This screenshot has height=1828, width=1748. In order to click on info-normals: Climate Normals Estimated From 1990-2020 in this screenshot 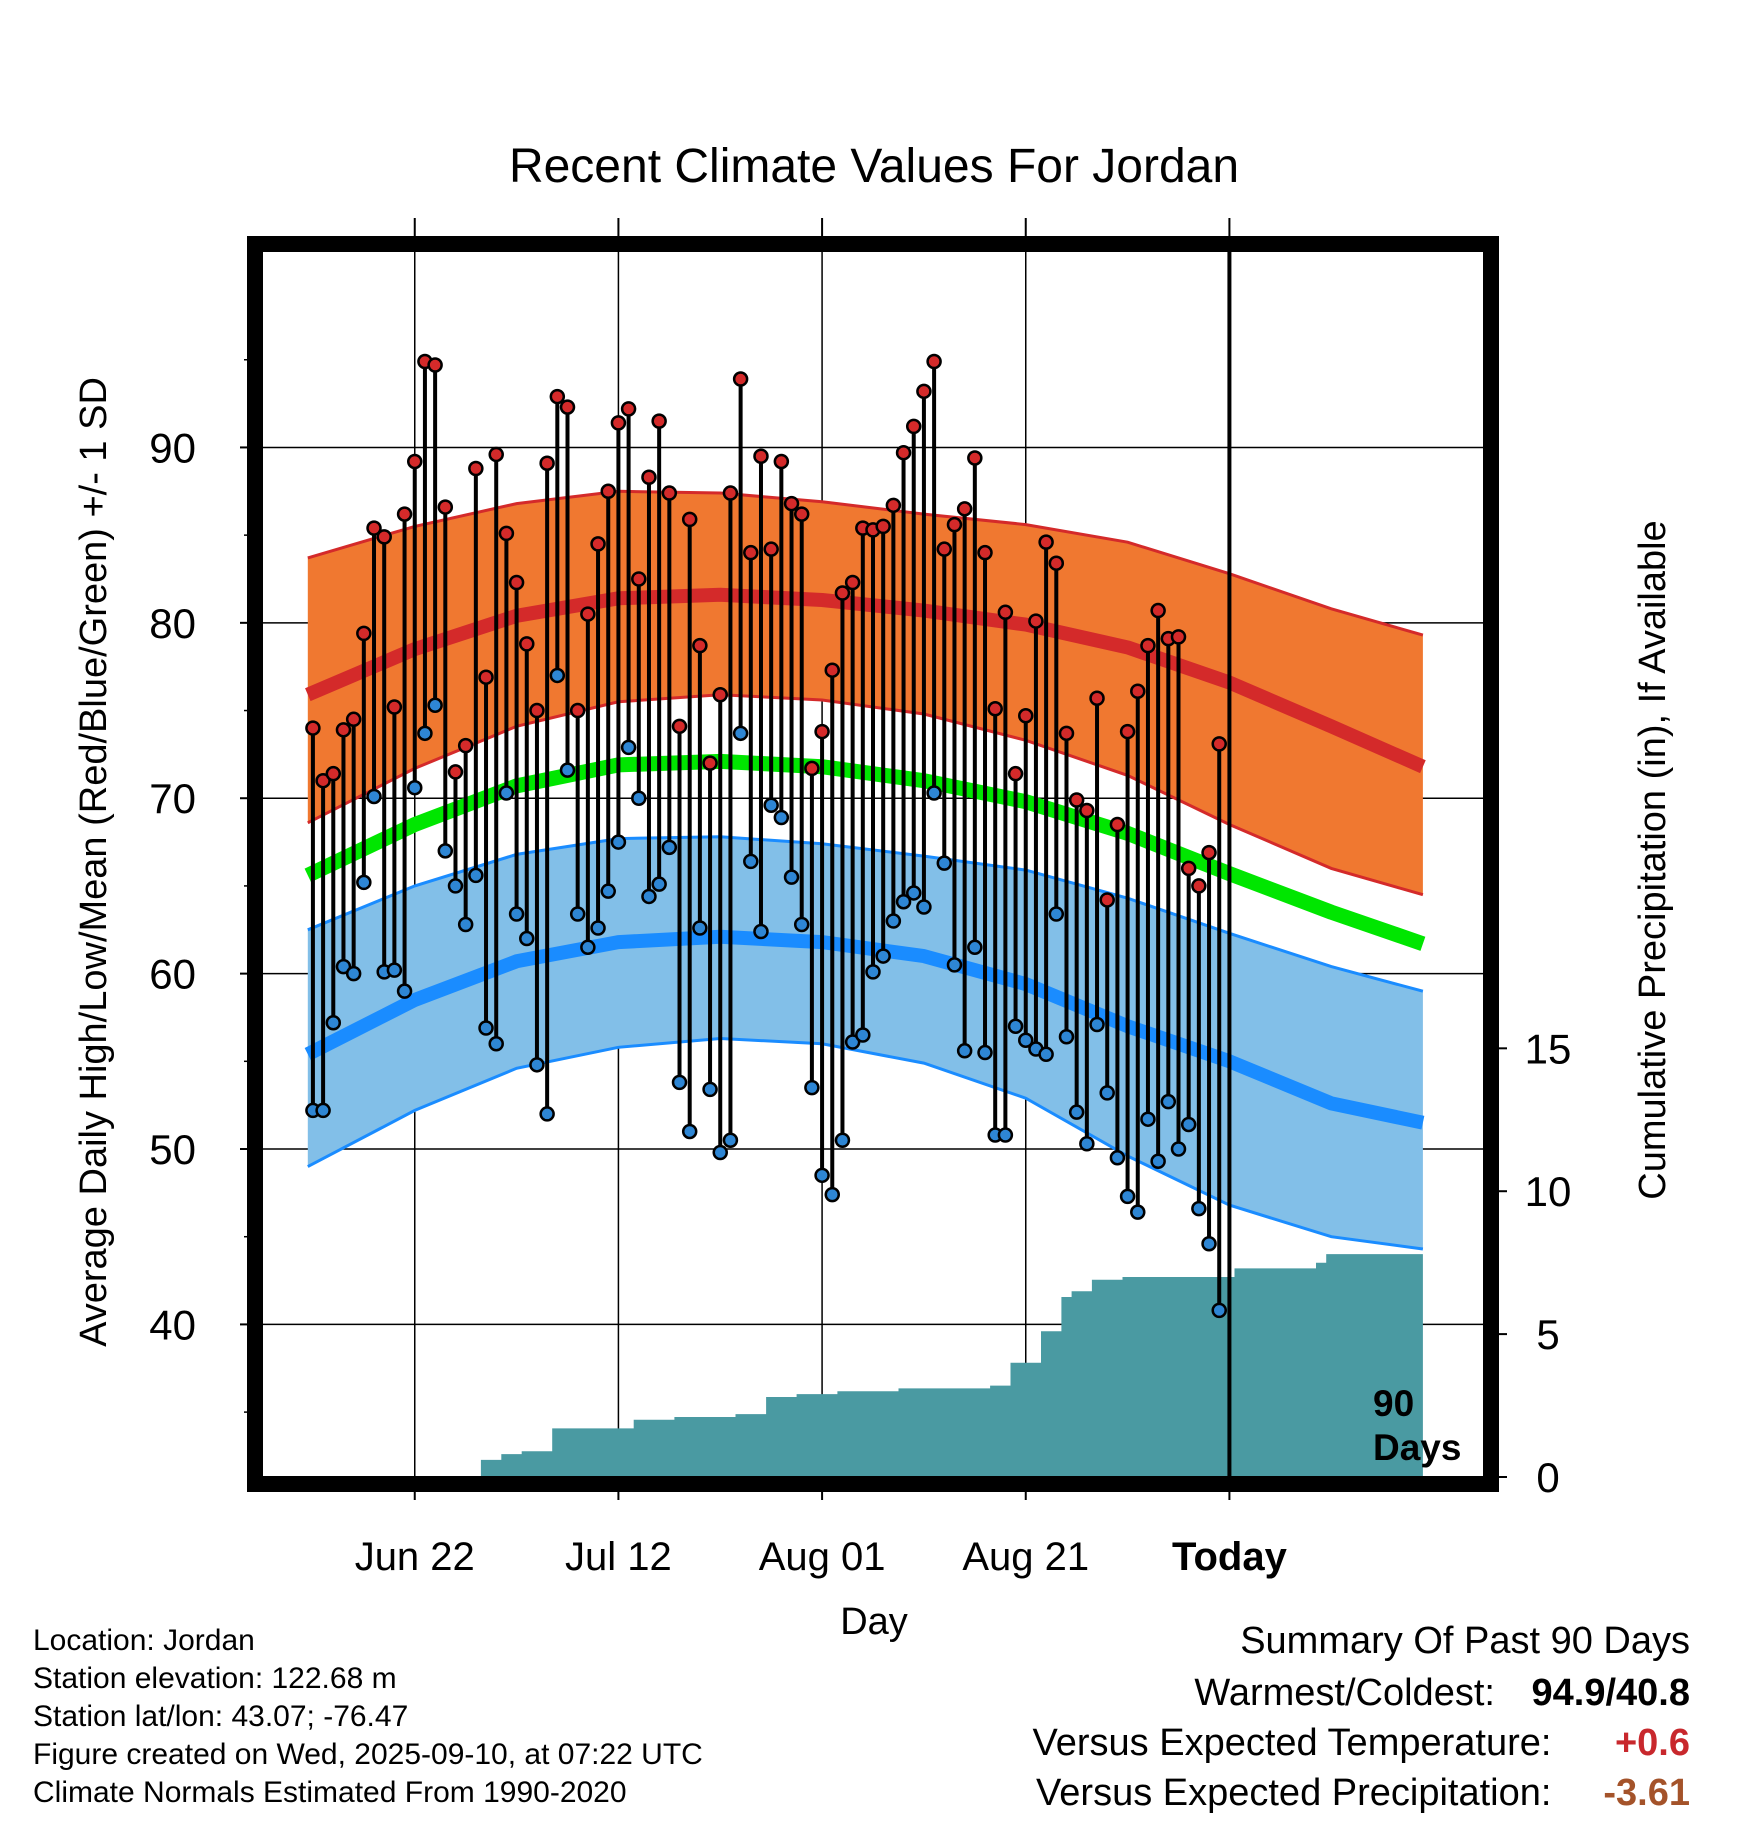, I will do `click(330, 1792)`.